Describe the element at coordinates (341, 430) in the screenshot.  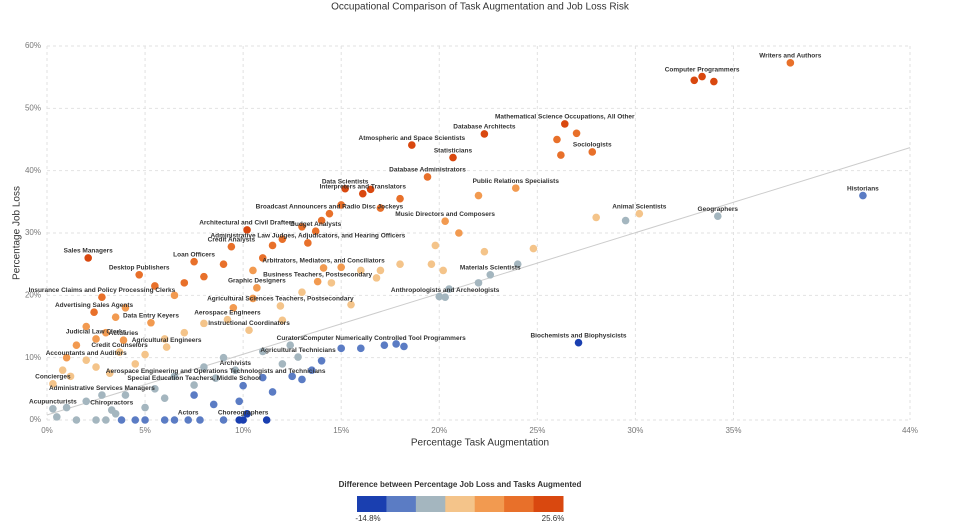
I see `x-tick-label: 15%` at that location.